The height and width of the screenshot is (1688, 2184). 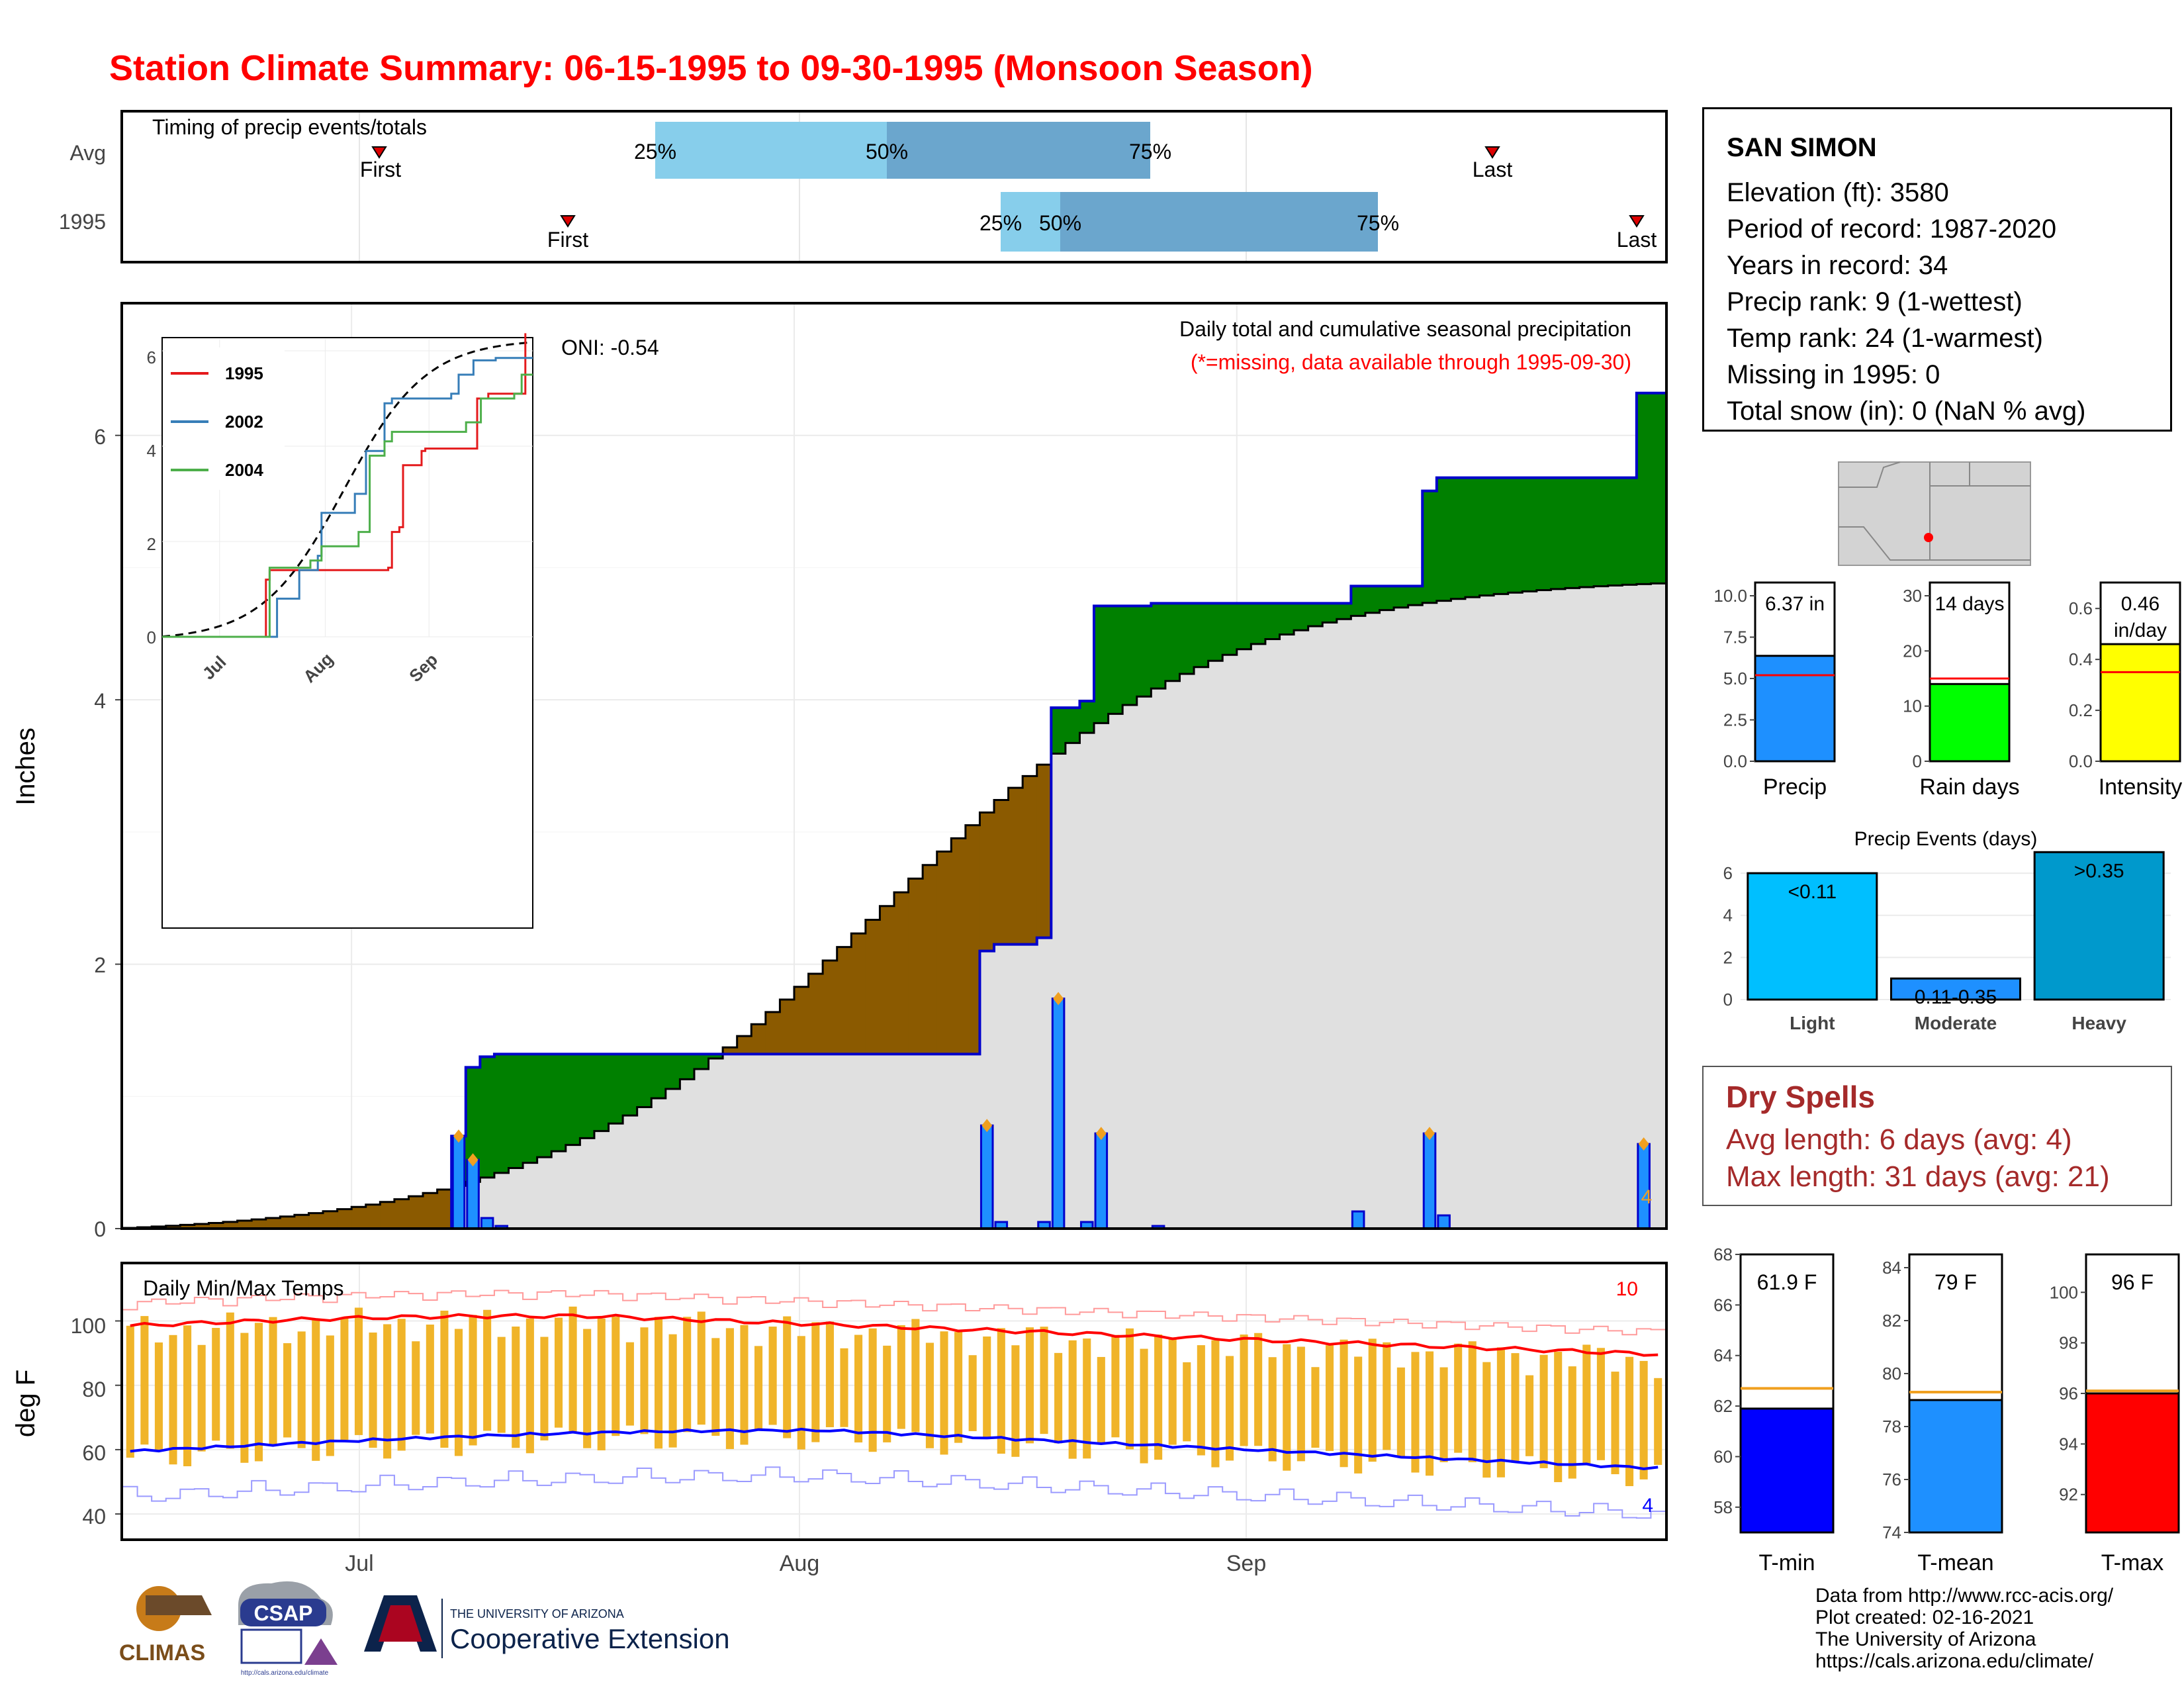 I want to click on csap-logo: CSAP http://cals.arizona.edu/climate, so click(x=288, y=1629).